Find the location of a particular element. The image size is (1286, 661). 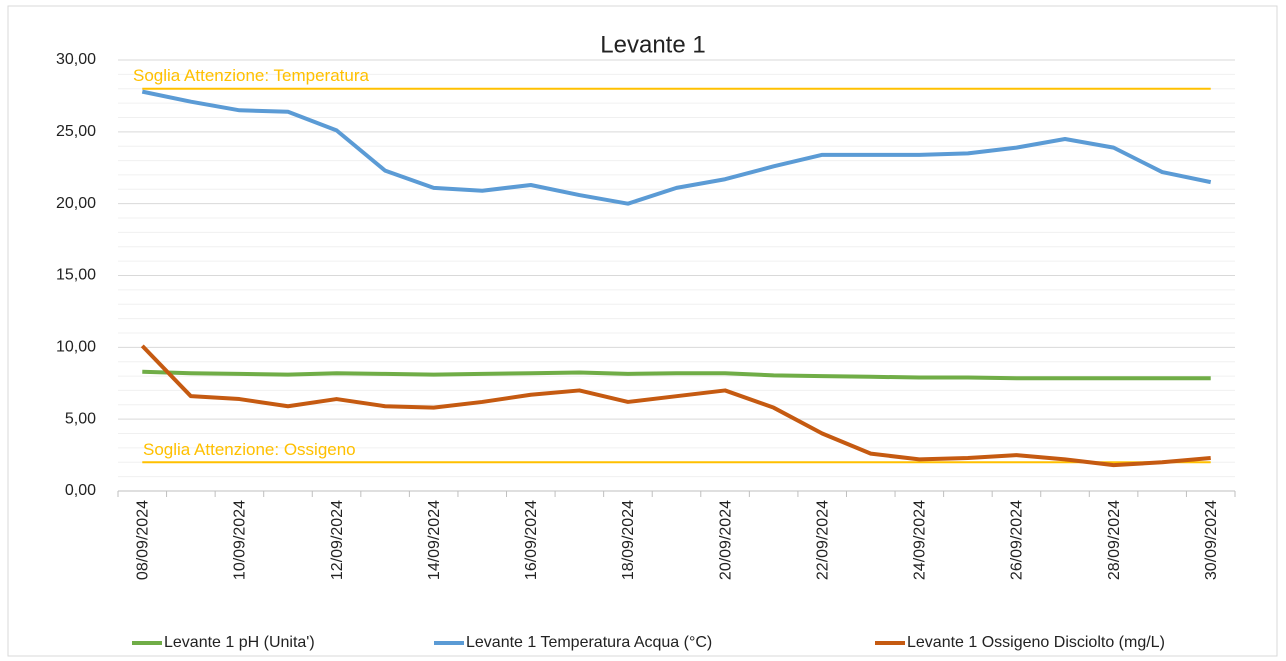

chart-title: Levante 1 is located at coordinates (652, 44).